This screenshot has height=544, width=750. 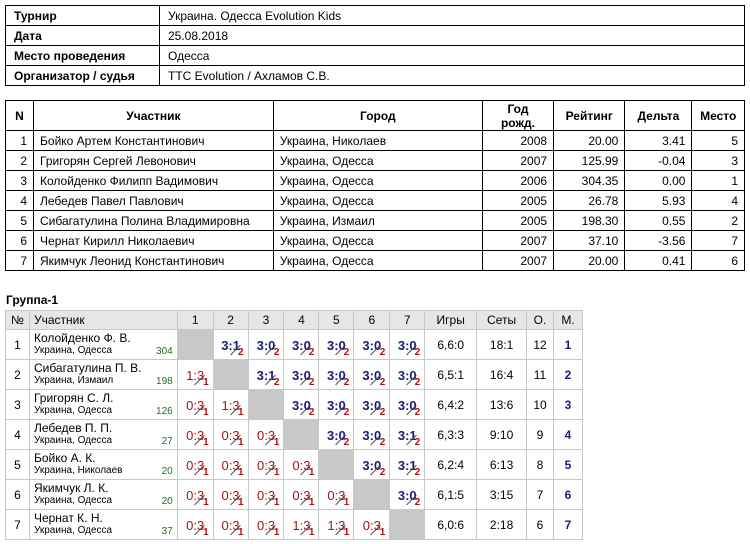 What do you see at coordinates (658, 260) in the screenshot?
I see `participant-cell: 0.41` at bounding box center [658, 260].